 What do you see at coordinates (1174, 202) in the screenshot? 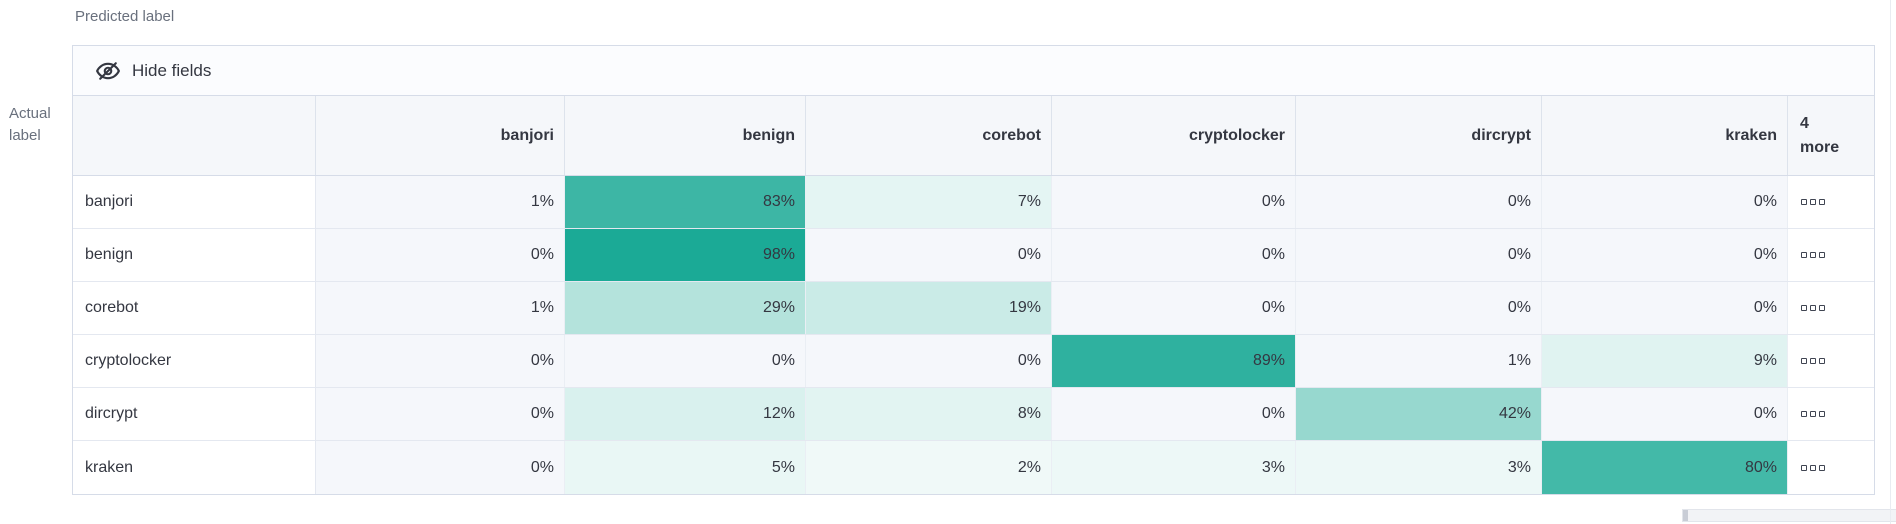
I see `matrix-cell-banjori-cryptolocker: 0%` at bounding box center [1174, 202].